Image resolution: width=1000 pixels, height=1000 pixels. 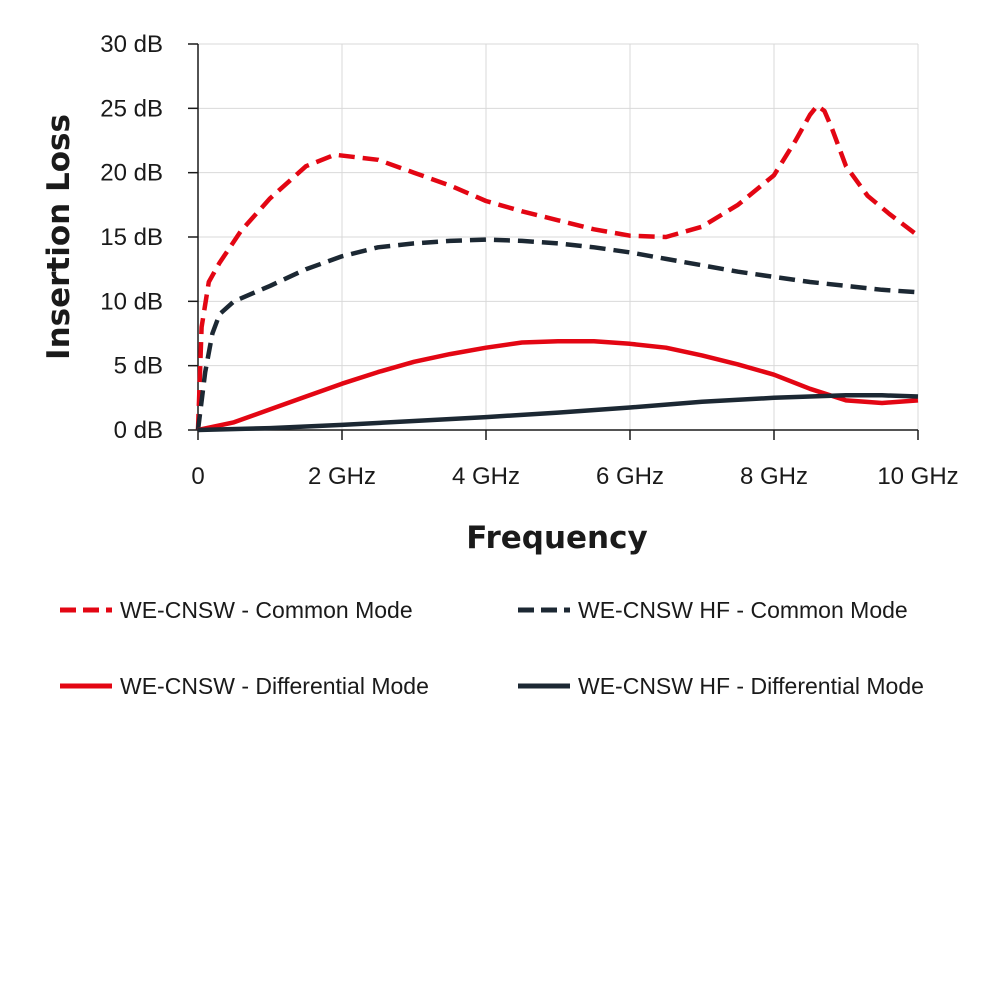 I want to click on y-tick-label: 15 dB, so click(x=131, y=237).